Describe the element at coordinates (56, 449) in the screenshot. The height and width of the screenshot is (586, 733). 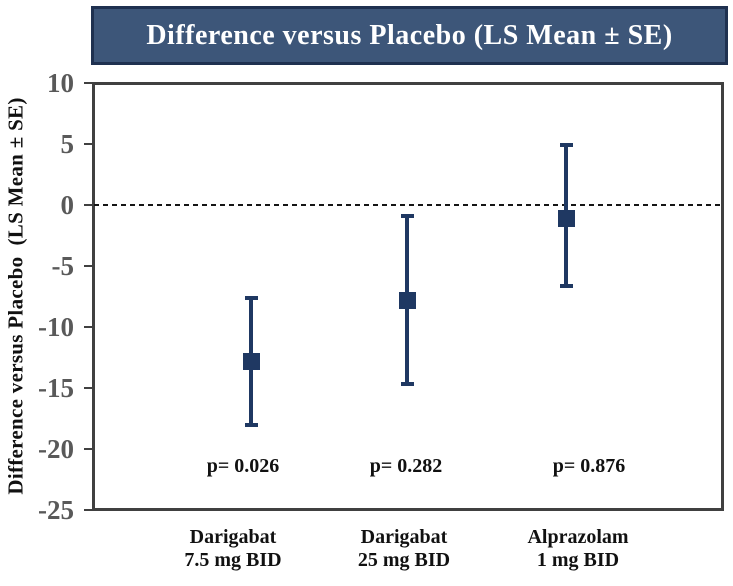
I see `y-tick-label: -20` at that location.